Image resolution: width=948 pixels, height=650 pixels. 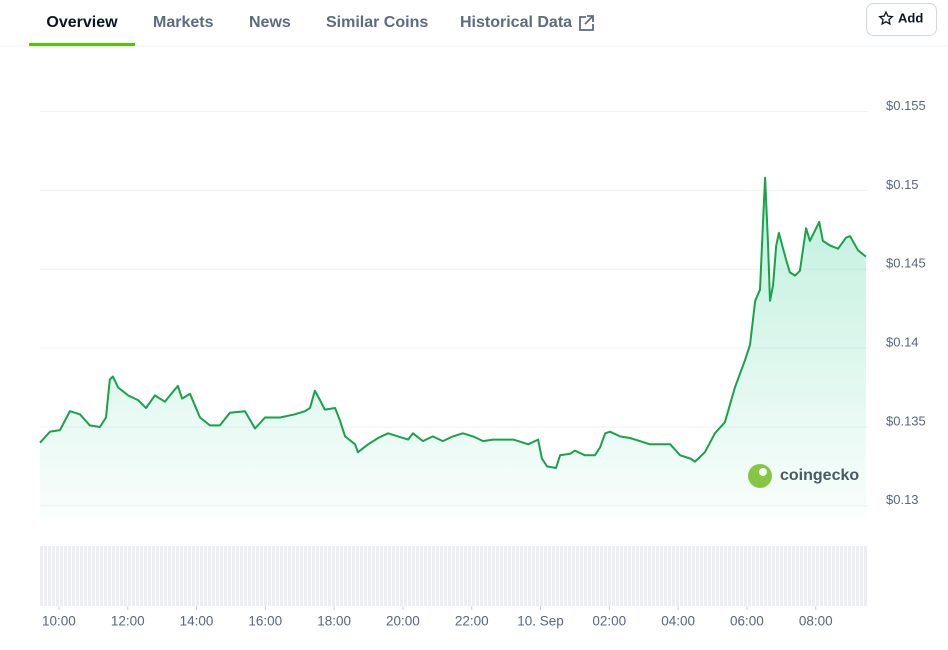 What do you see at coordinates (902, 184) in the screenshot?
I see `y-tick-label: $0.15` at bounding box center [902, 184].